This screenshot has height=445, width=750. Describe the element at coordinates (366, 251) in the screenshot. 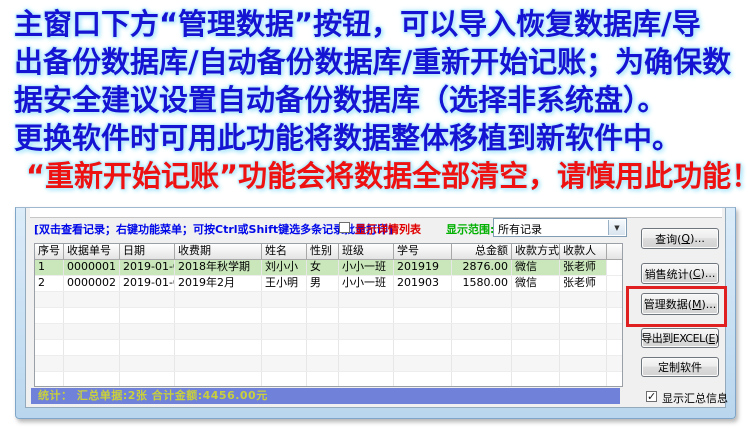

I see `column-header-6: 班级` at that location.